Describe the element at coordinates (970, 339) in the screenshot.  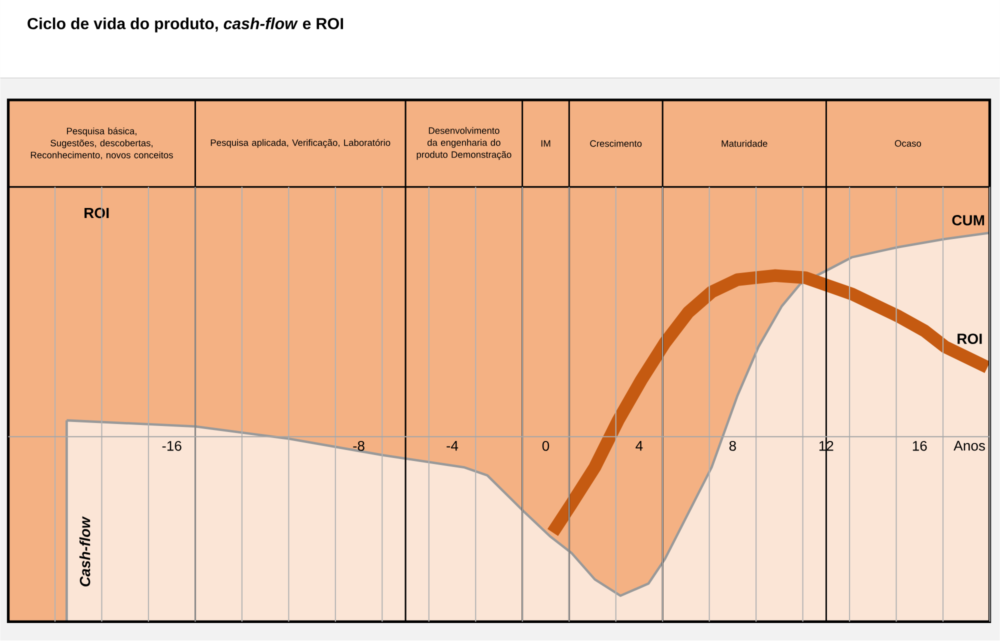
I see `series-label: ROI` at that location.